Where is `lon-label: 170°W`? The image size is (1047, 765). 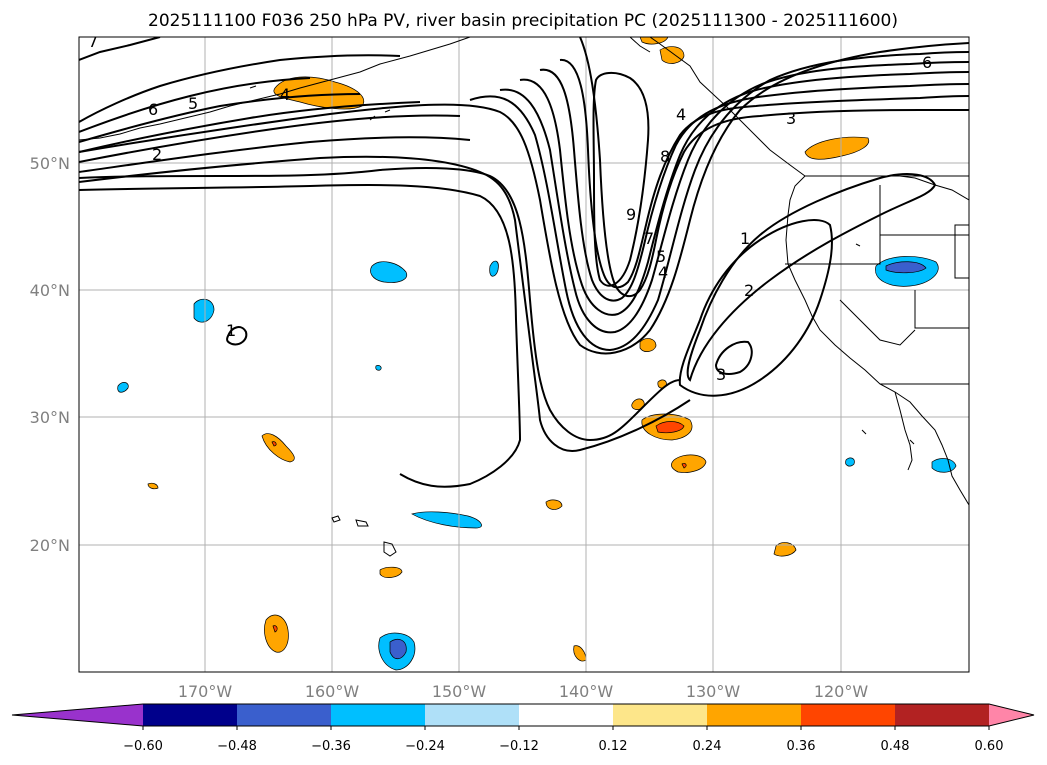 lon-label: 170°W is located at coordinates (205, 691).